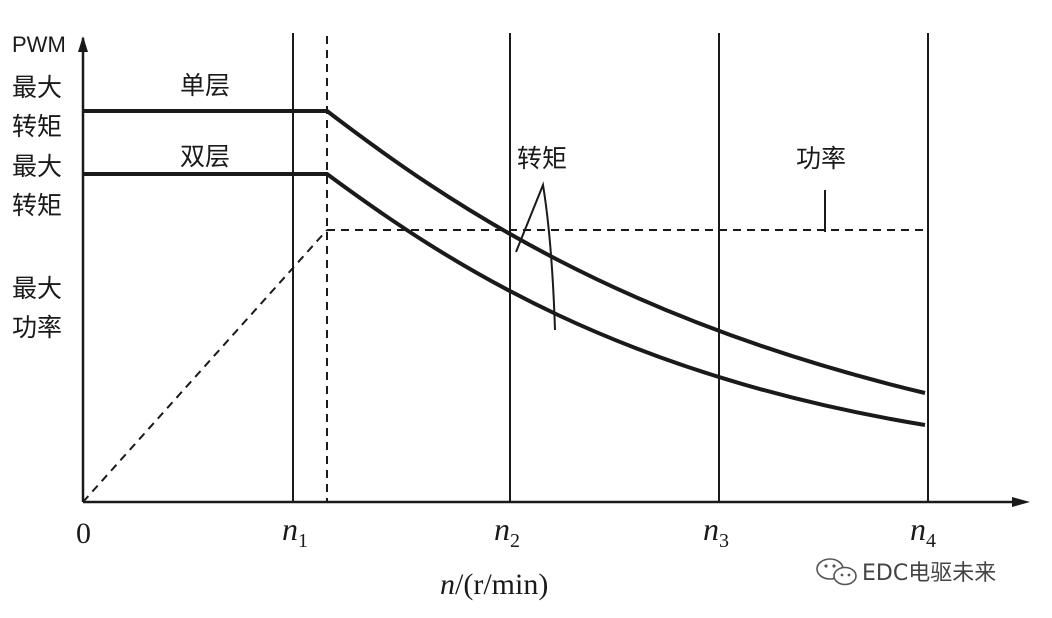 The width and height of the screenshot is (1052, 618). What do you see at coordinates (39, 44) in the screenshot?
I see `y-axis-title: PWM` at bounding box center [39, 44].